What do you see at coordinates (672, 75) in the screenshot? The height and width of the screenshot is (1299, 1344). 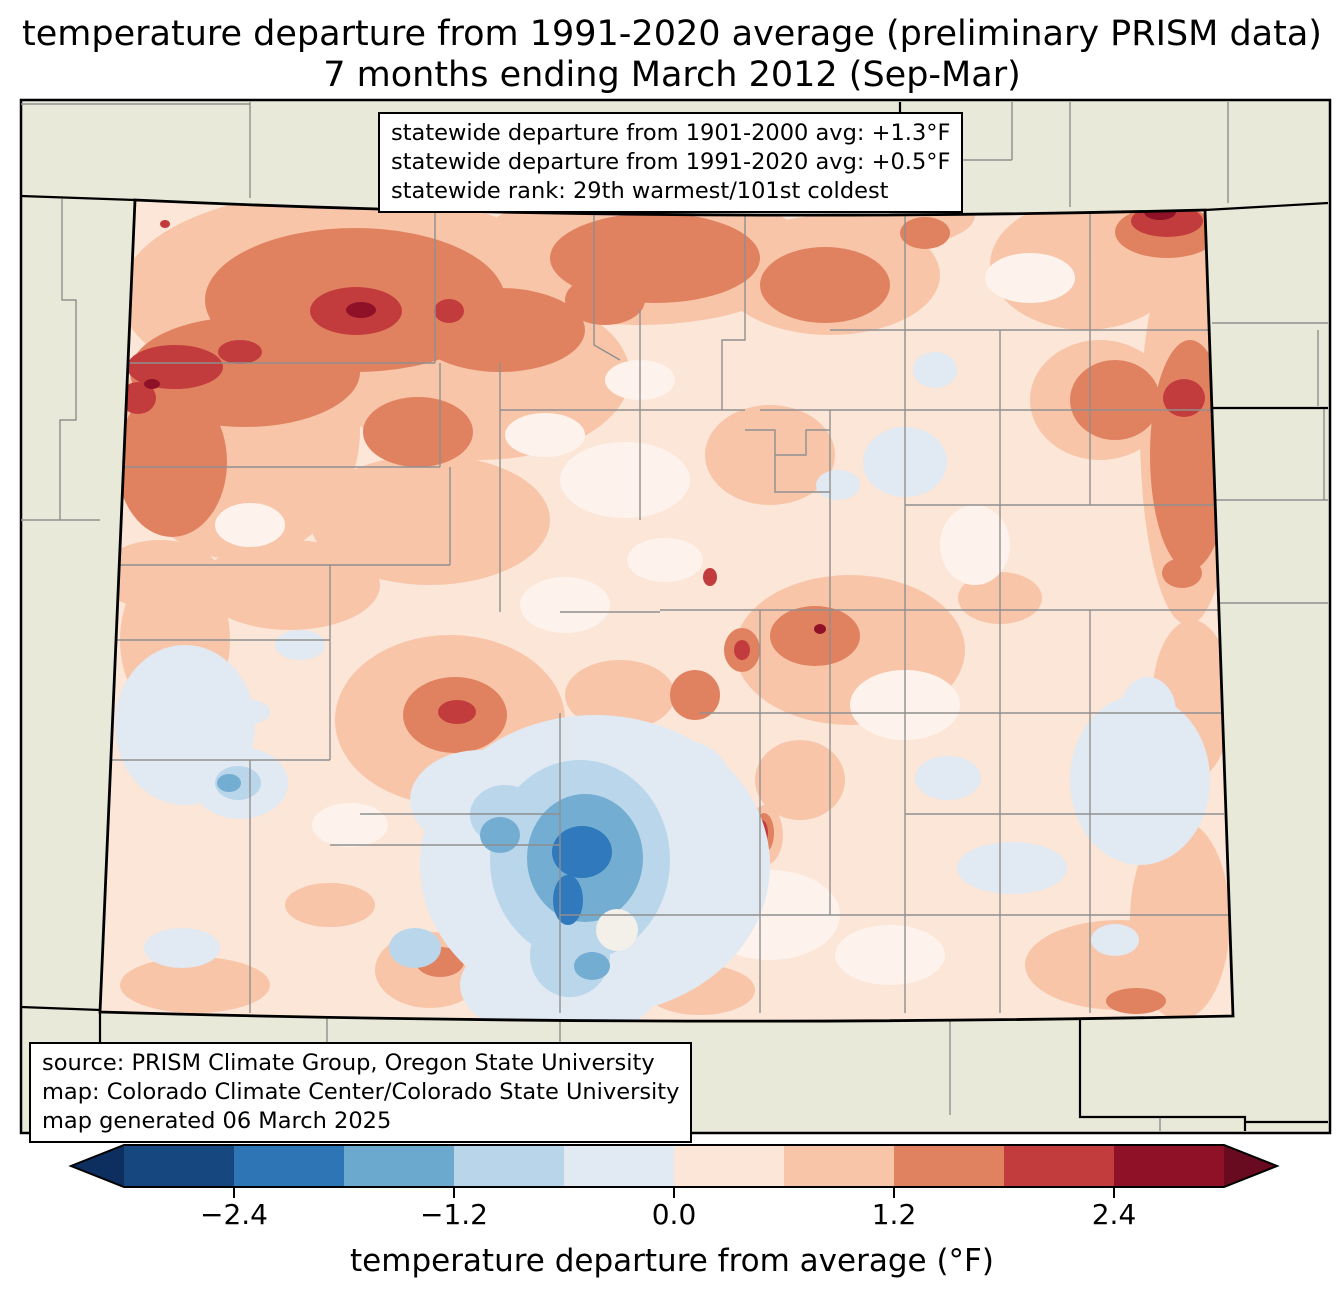 I see `title-line-2: 7 months ending March 2012 (Sep-Mar)` at bounding box center [672, 75].